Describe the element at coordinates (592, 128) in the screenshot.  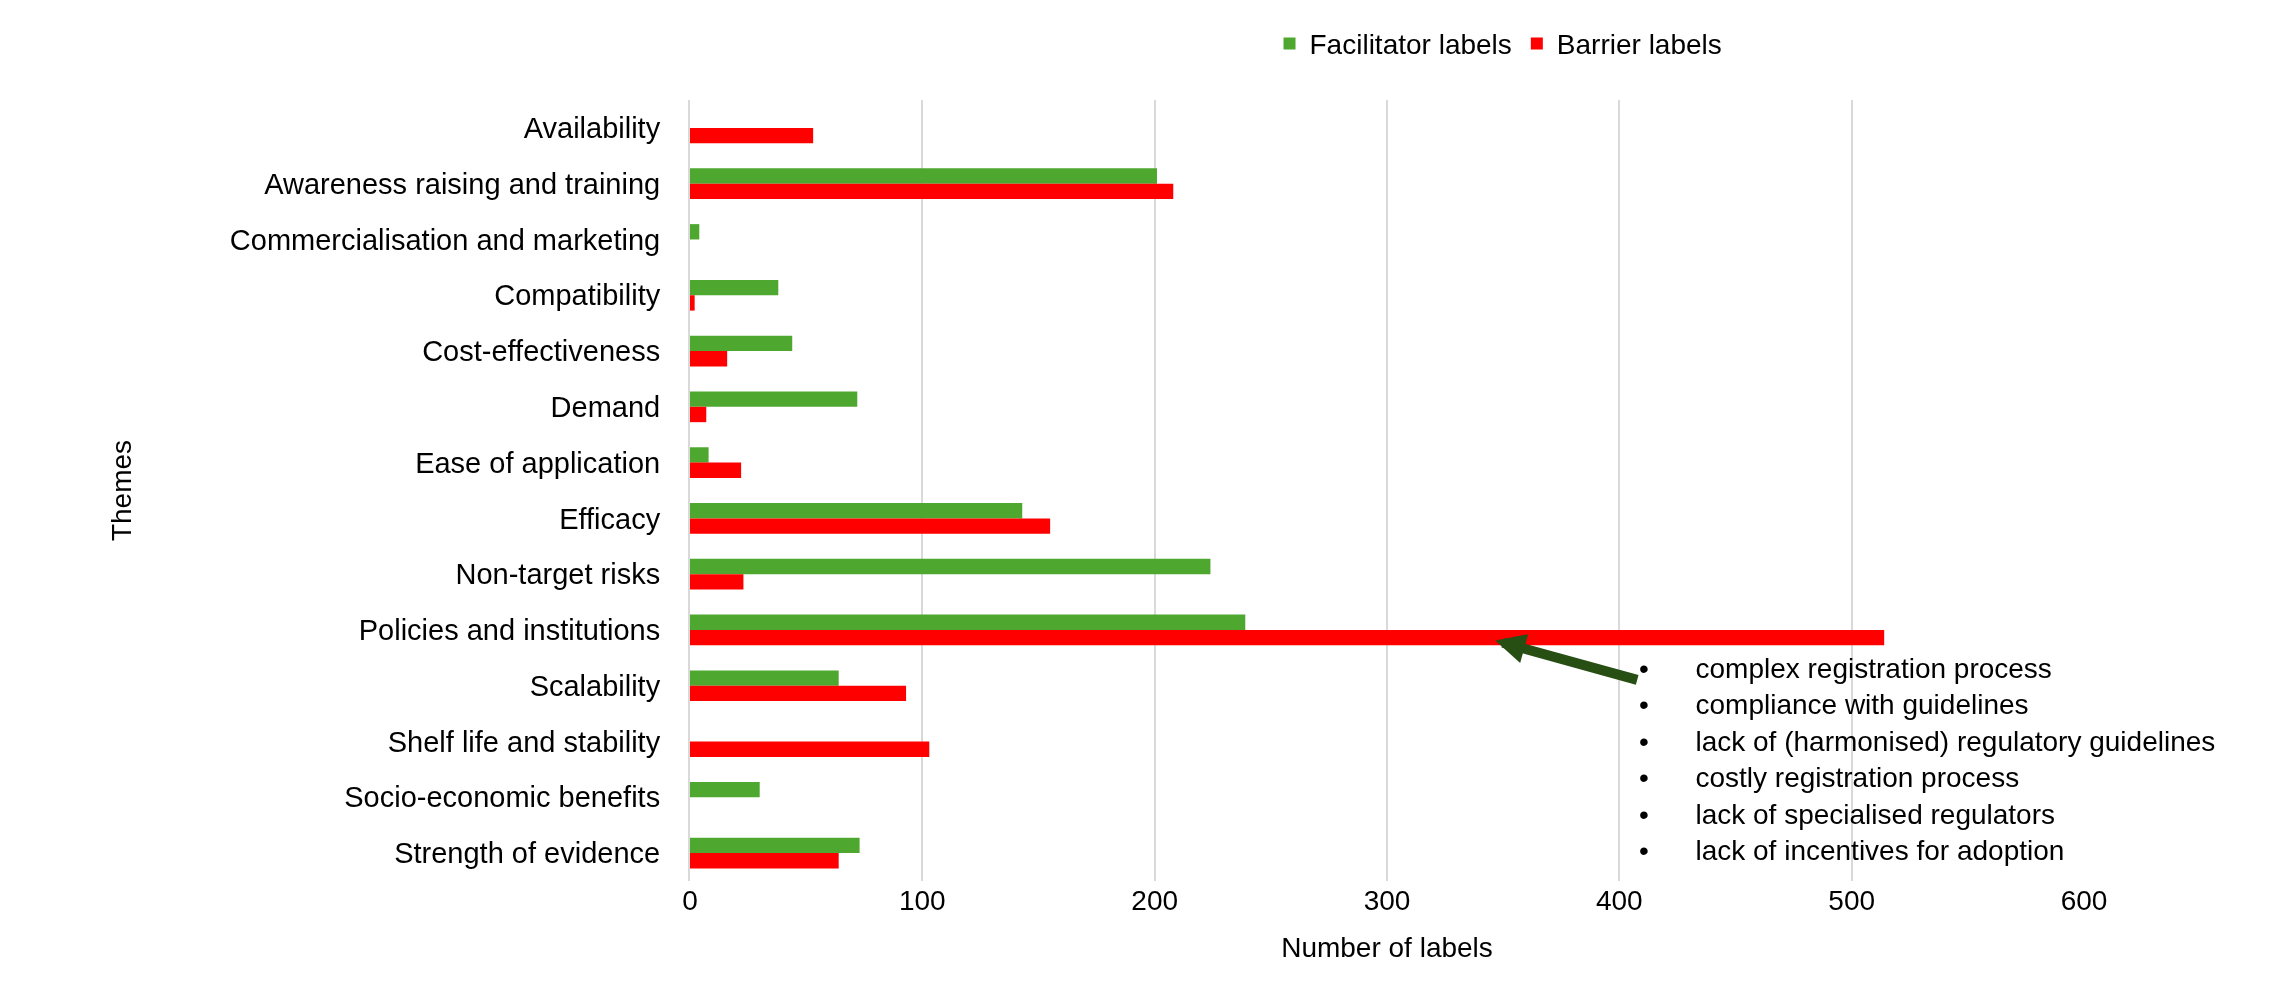
I see `y-tick-label: Availability` at that location.